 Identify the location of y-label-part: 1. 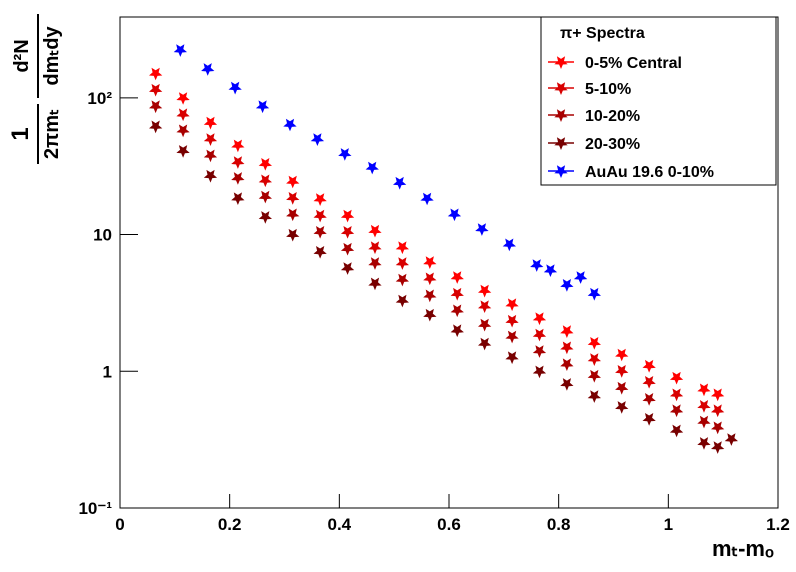
(20, 133).